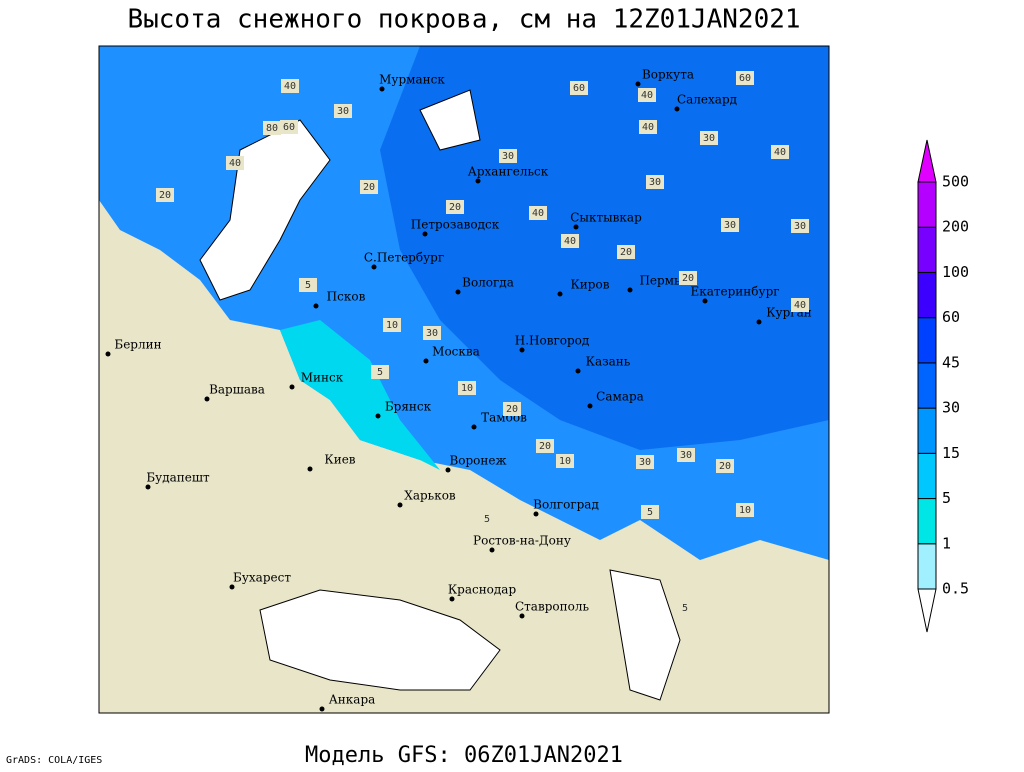 This screenshot has height=772, width=1024. What do you see at coordinates (927, 610) in the screenshot?
I see `legend-min-arrow` at bounding box center [927, 610].